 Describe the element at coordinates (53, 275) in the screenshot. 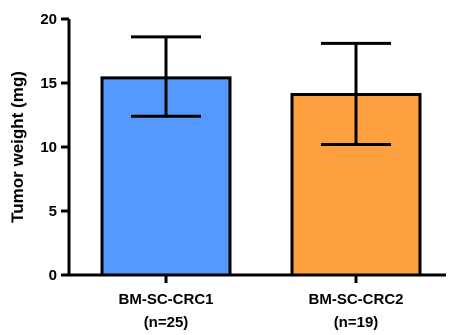

I see `y-tick-label: 0` at that location.